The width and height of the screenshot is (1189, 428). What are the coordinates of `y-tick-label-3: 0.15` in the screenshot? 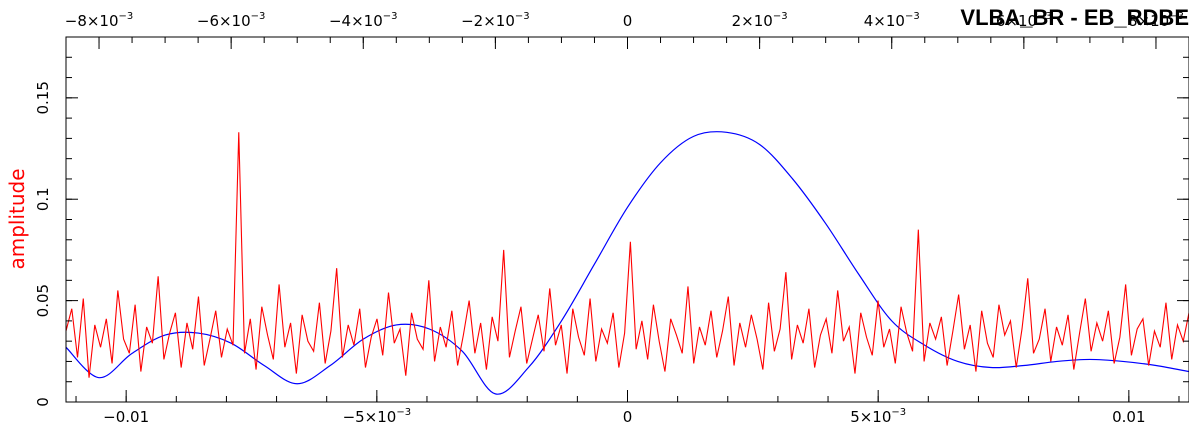 It's located at (43, 97).